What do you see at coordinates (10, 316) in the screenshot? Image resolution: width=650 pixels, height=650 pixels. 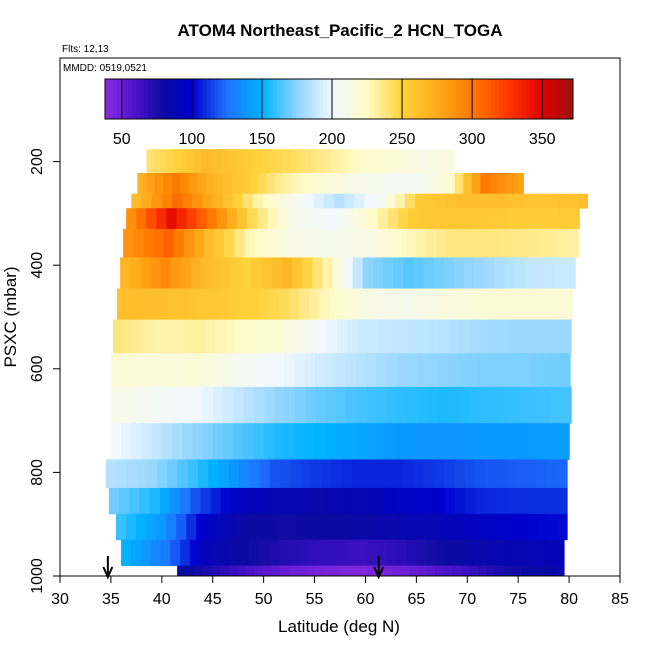 I see `y-axis-label: PSXC (mbar)` at bounding box center [10, 316].